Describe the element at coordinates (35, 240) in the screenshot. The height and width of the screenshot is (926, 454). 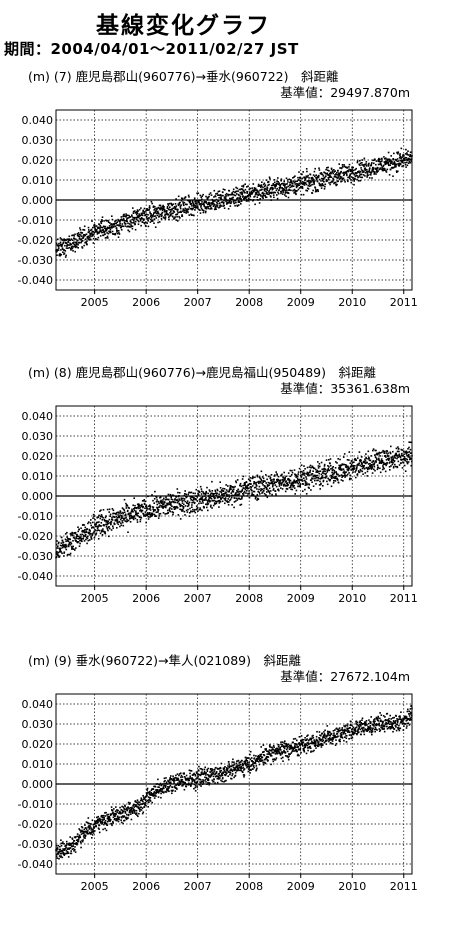
I see `y-tick-label: -0.020` at that location.